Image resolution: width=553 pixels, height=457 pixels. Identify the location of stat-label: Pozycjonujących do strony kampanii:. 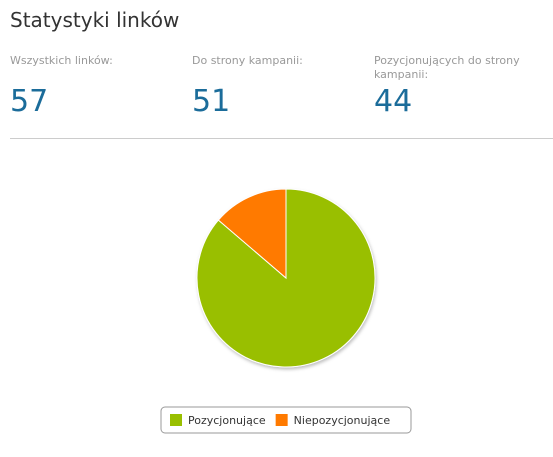
(447, 67).